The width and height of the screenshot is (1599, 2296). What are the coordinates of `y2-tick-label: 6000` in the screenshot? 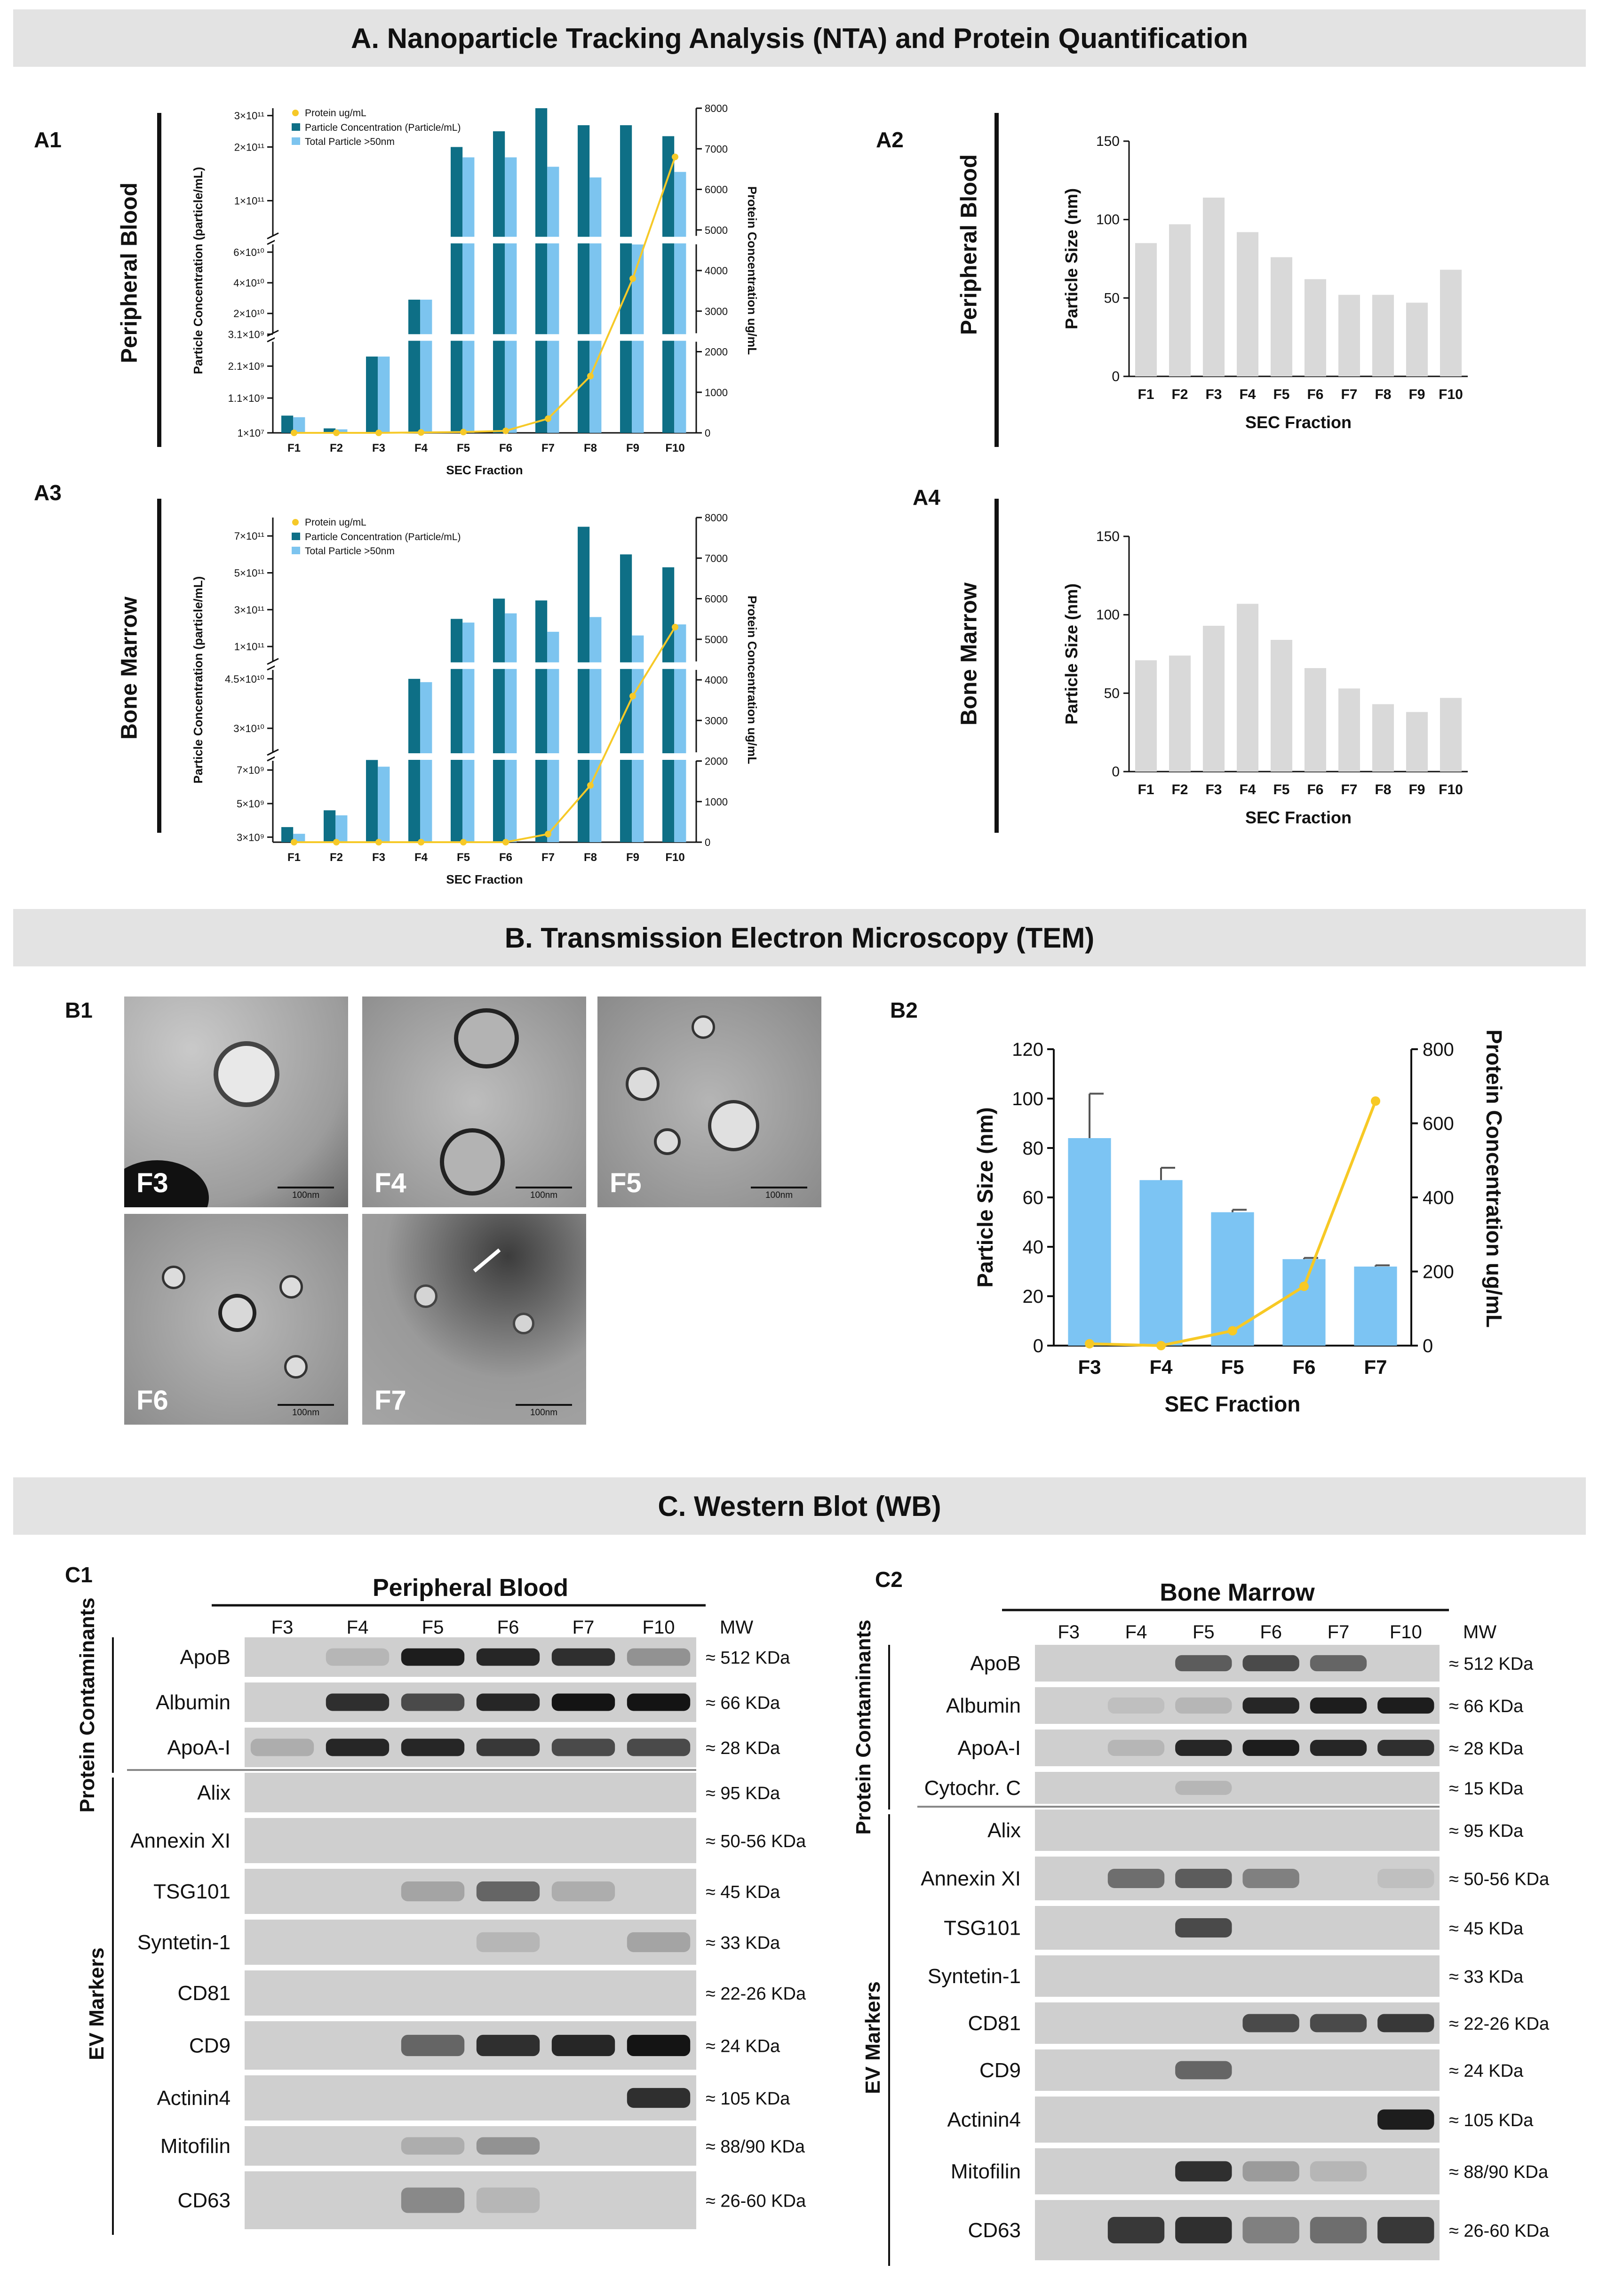 It's located at (717, 190).